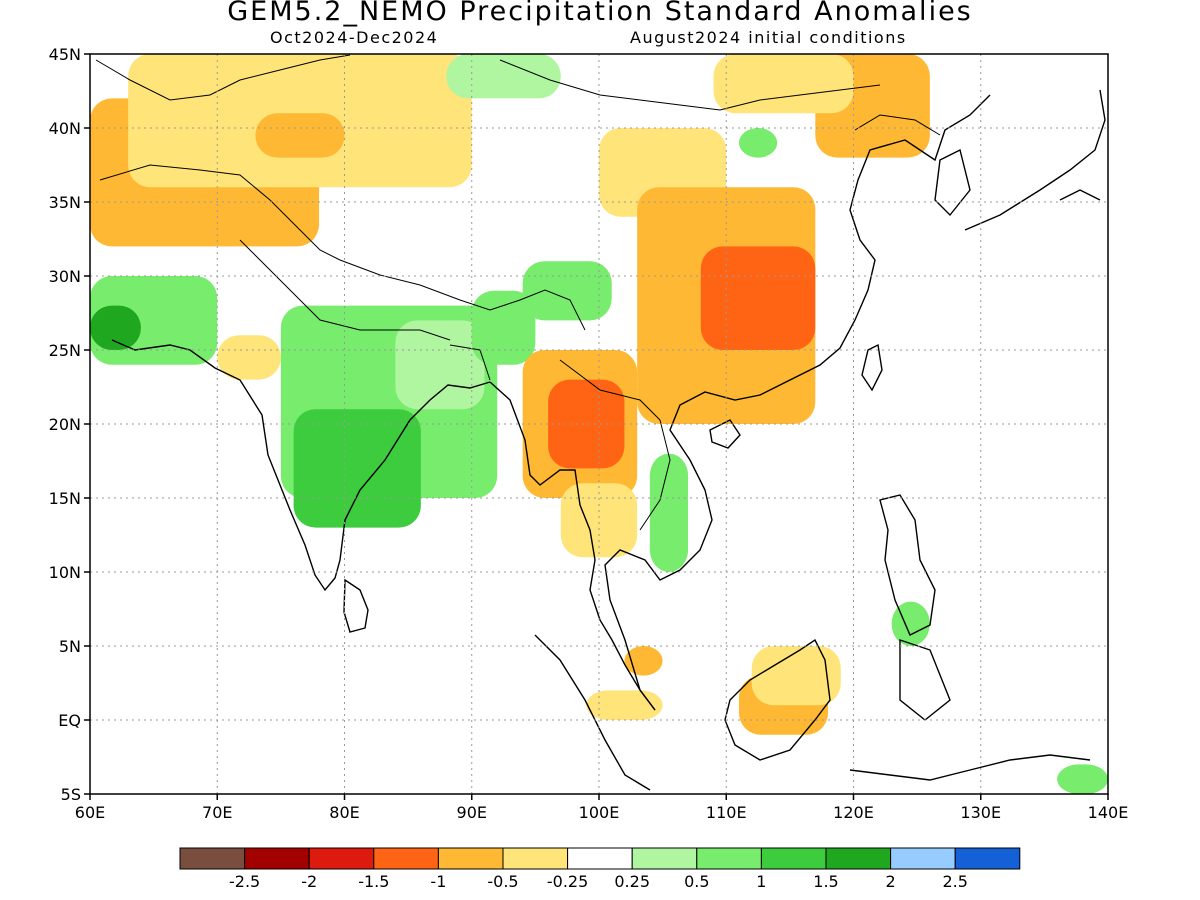 This screenshot has height=900, width=1200. I want to click on coastline-java, so click(970, 767).